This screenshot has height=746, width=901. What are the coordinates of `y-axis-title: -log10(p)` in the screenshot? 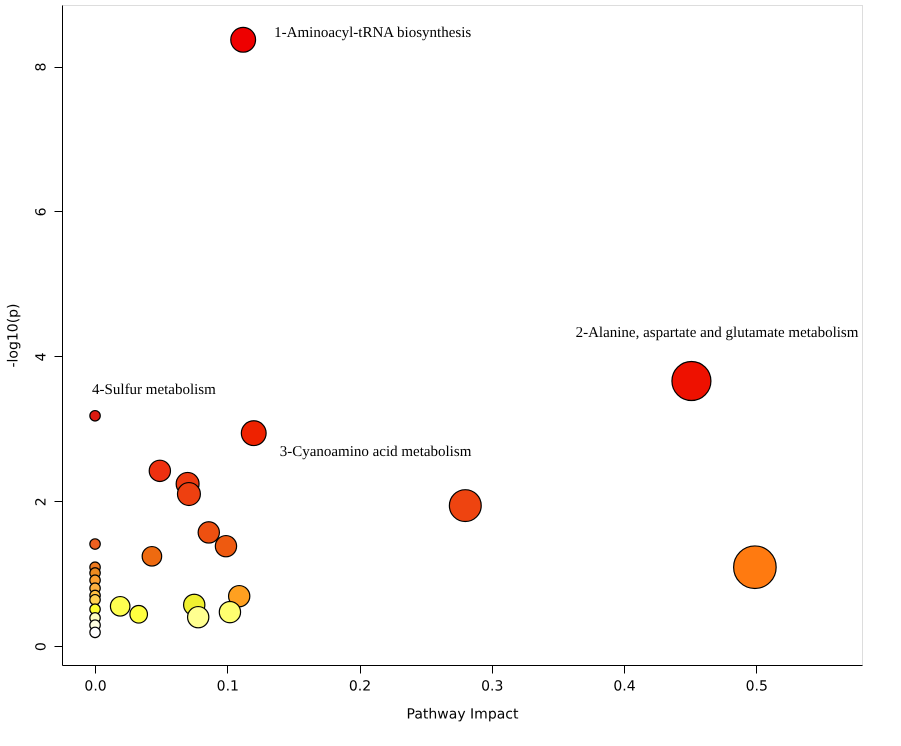 It's located at (14, 335).